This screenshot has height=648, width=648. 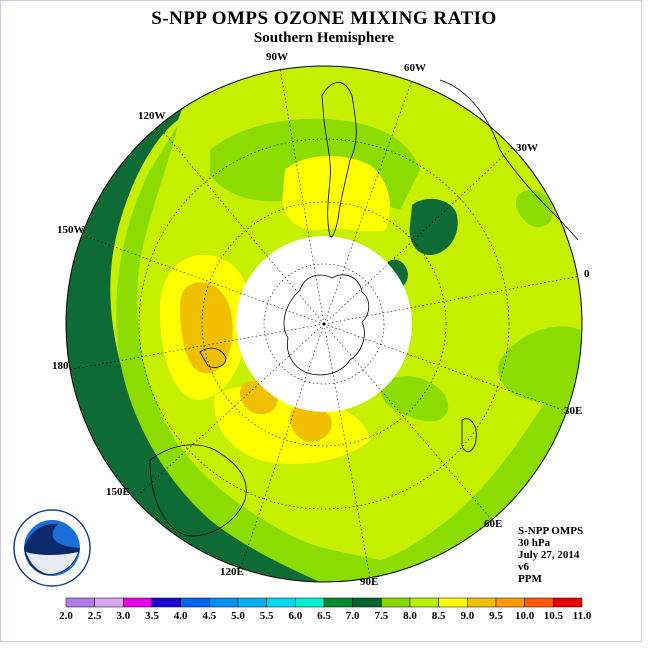 I want to click on field-dark-green-blob-atlantic, so click(x=433, y=227).